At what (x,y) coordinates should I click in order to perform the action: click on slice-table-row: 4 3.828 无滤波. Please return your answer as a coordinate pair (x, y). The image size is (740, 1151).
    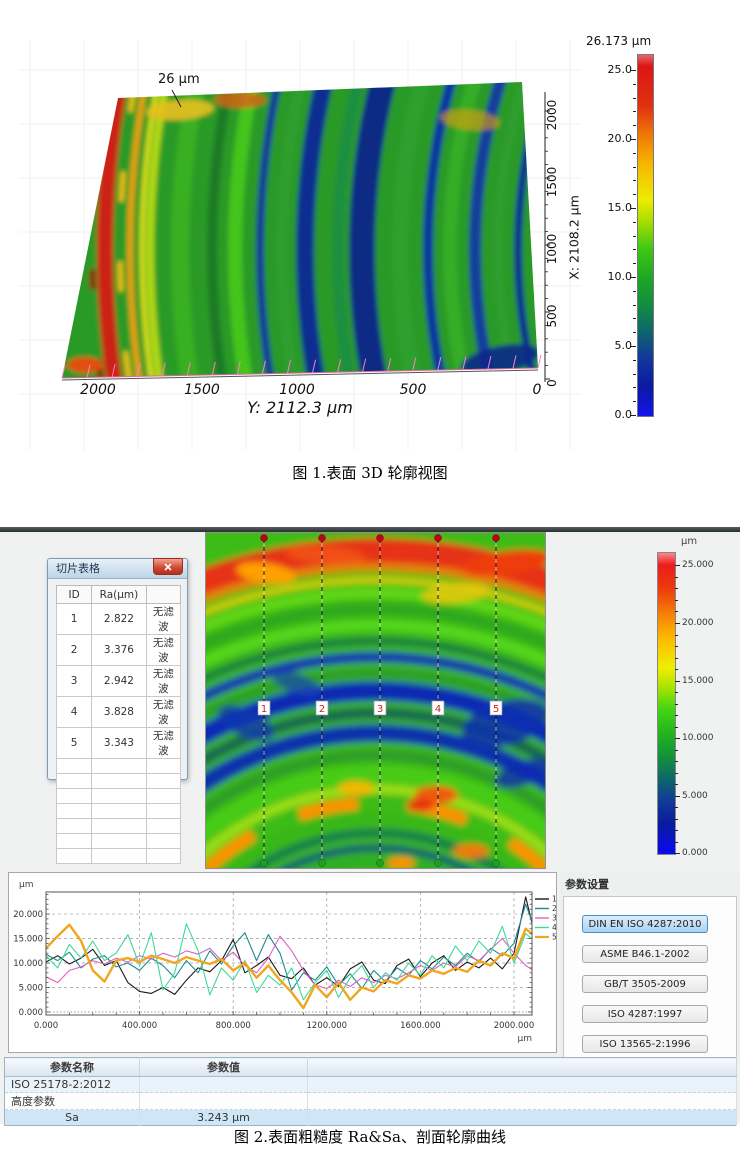
    Looking at the image, I should click on (118, 712).